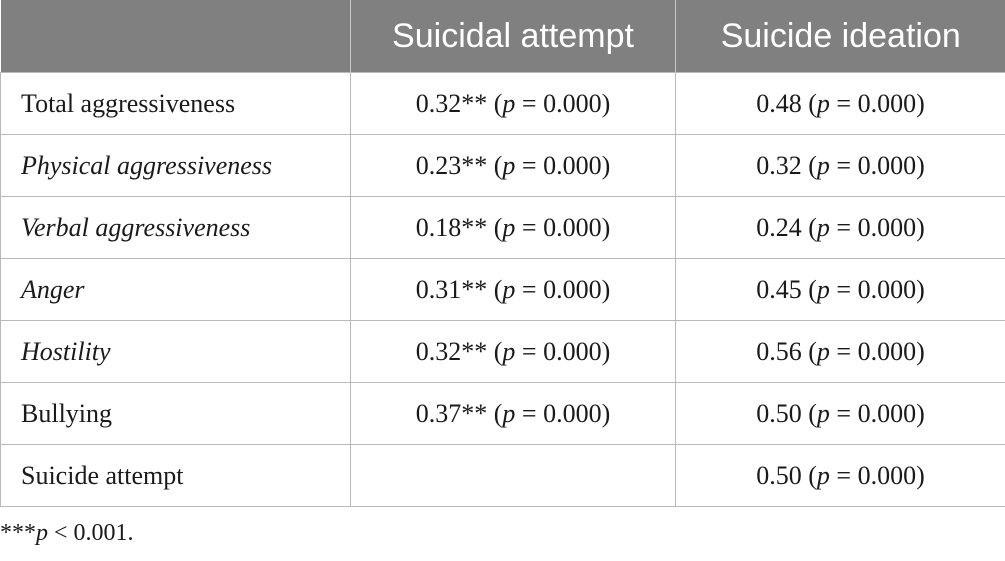 The image size is (1005, 561). I want to click on ideation-coefficient: 0.32, so click(779, 165).